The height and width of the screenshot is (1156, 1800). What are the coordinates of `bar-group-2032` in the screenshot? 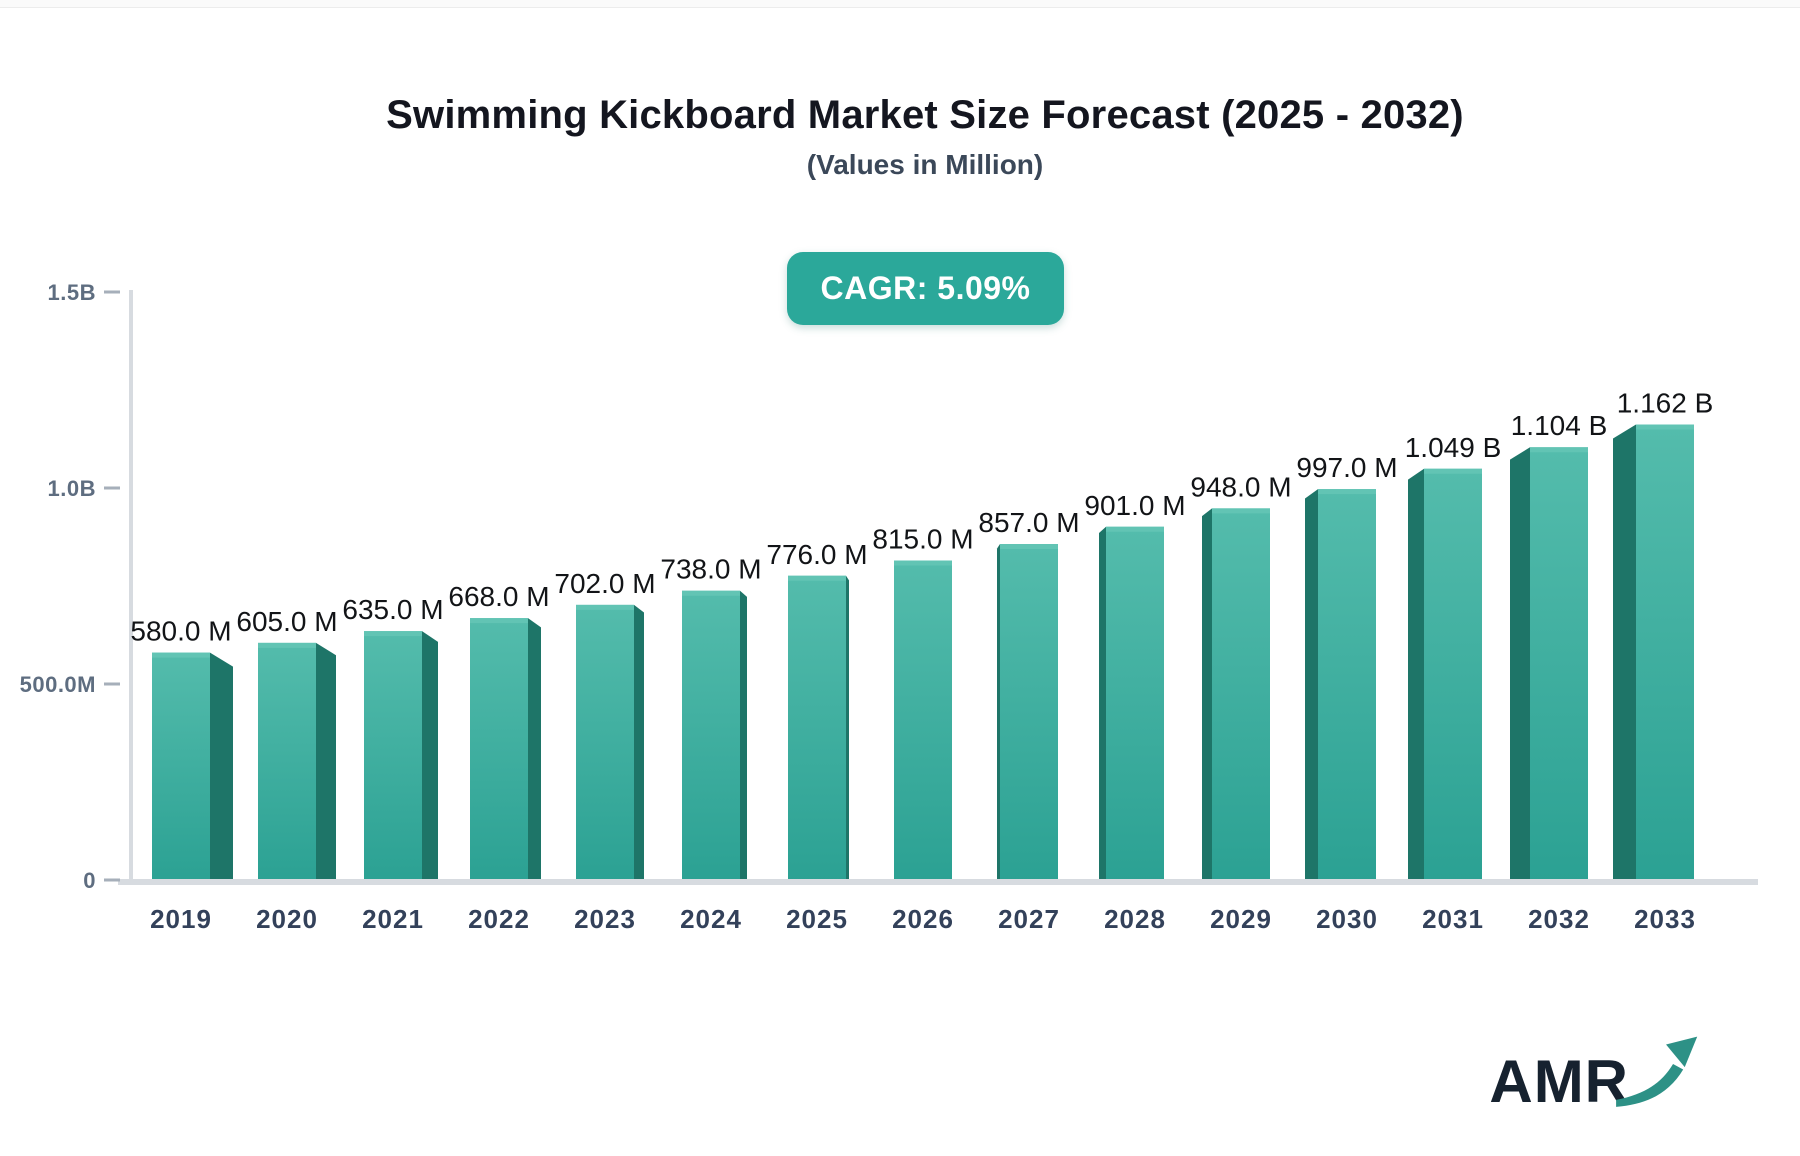 It's located at (1549, 664).